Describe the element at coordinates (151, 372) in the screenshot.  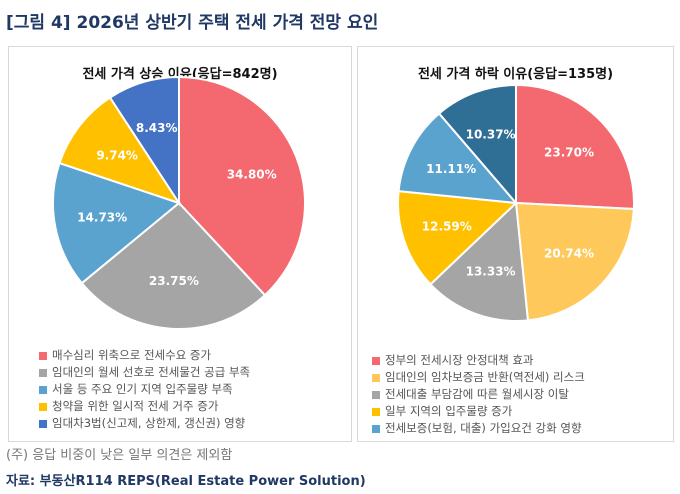
I see `legend-label: 임대인의 월세 선호로 전세물건 공급 부족` at that location.